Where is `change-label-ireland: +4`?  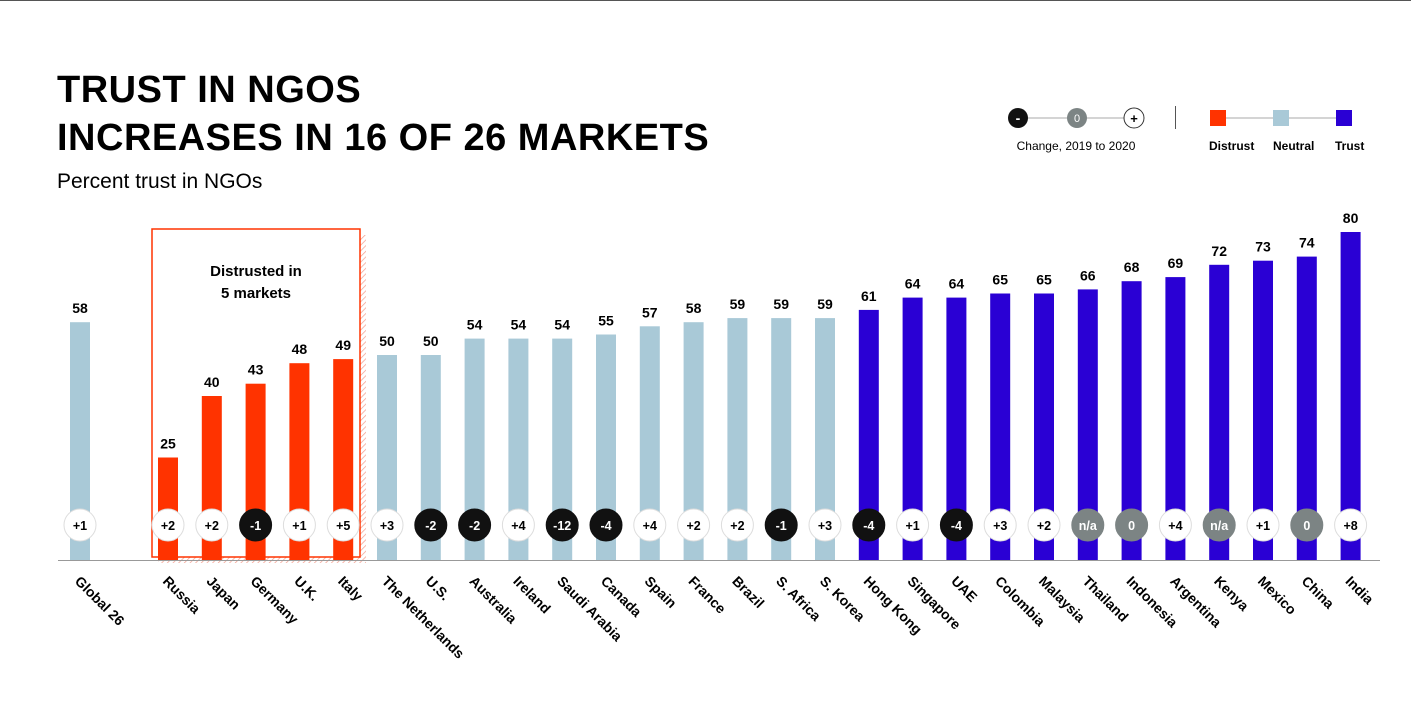 change-label-ireland: +4 is located at coordinates (518, 526).